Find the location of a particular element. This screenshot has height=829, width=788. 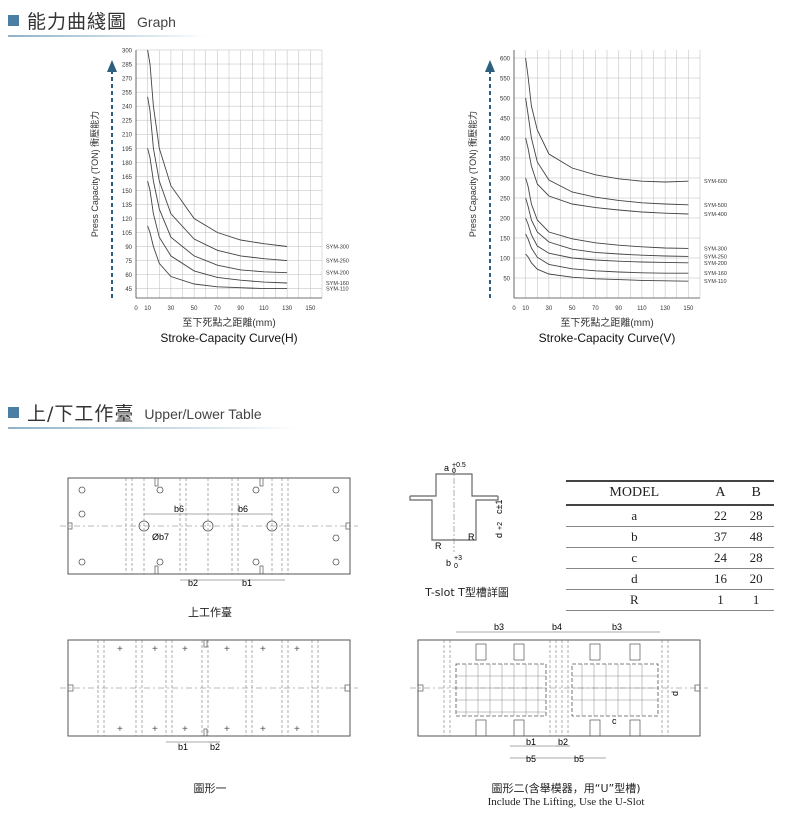

y-tick-label: 200 is located at coordinates (505, 220).